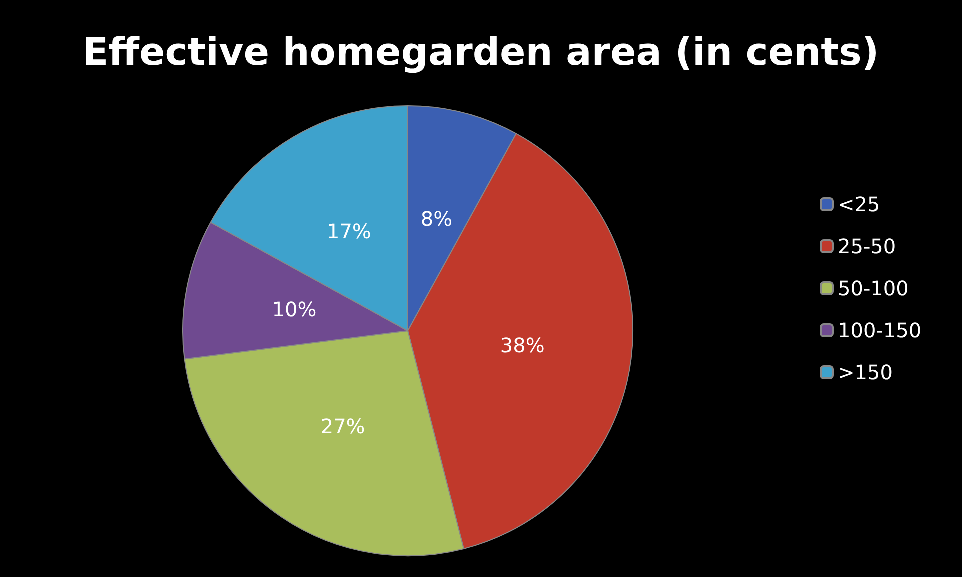 Image resolution: width=962 pixels, height=577 pixels. What do you see at coordinates (349, 232) in the screenshot?
I see `data-label: 17%` at bounding box center [349, 232].